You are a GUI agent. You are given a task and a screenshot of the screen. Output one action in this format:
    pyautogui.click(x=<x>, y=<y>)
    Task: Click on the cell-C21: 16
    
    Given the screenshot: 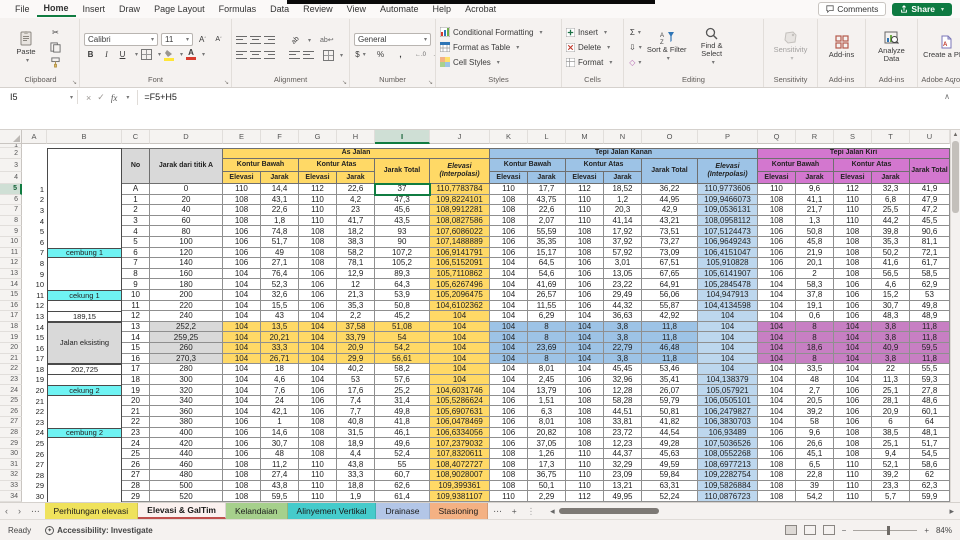 What is the action you would take?
    pyautogui.click(x=136, y=359)
    